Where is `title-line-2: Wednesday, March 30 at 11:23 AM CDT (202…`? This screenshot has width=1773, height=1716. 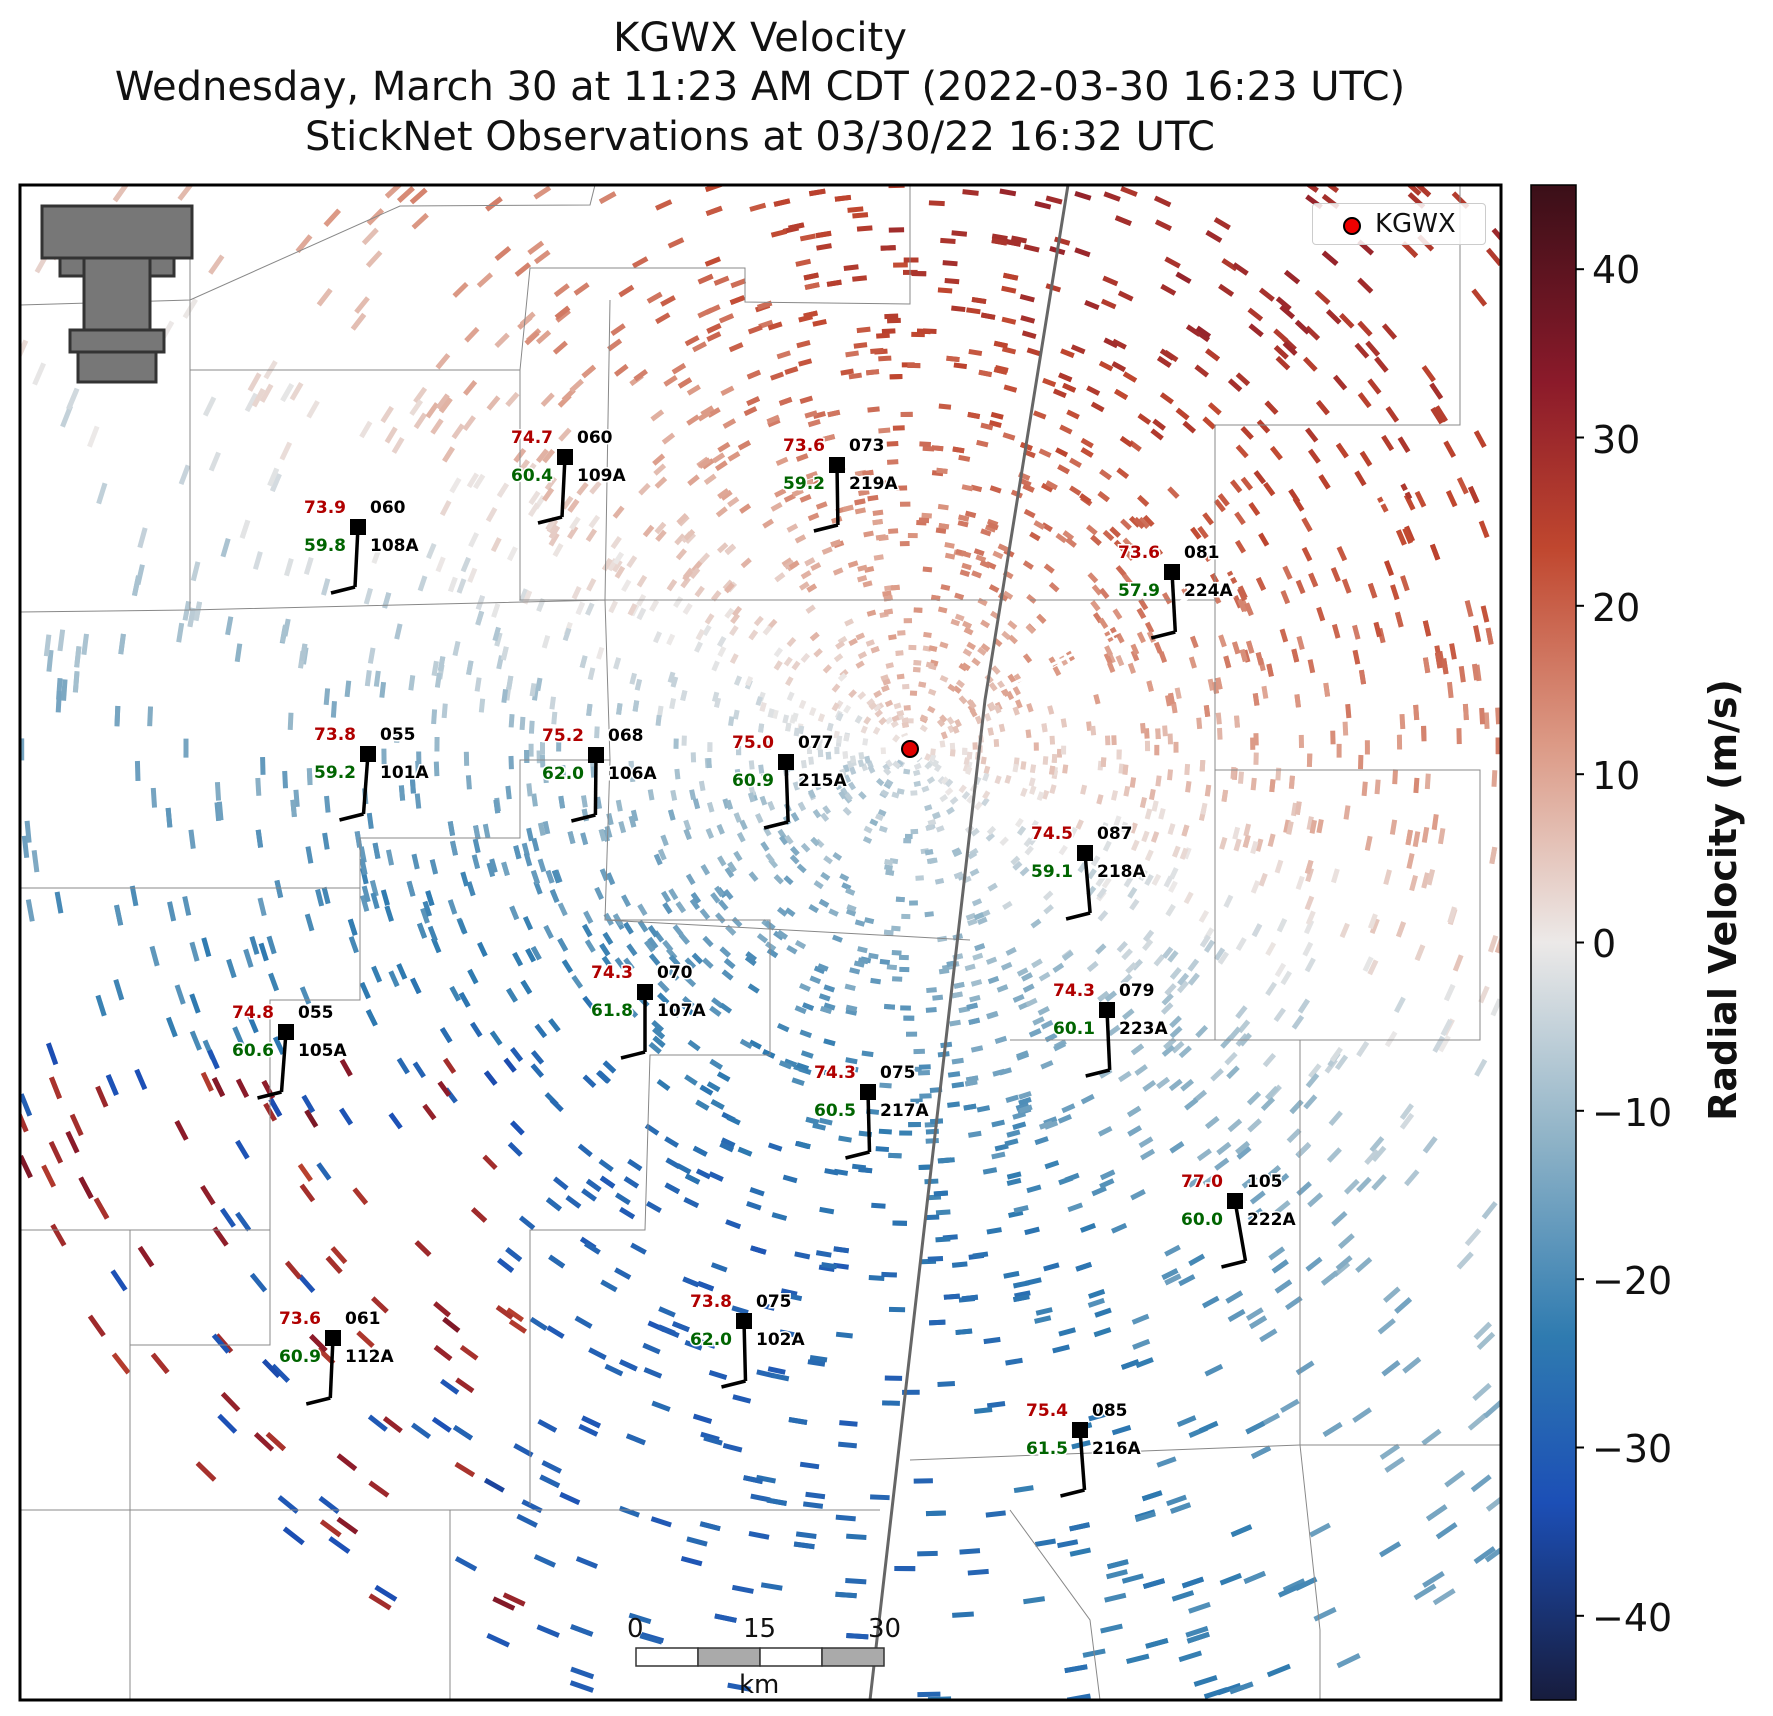 title-line-2: Wednesday, March 30 at 11:23 AM CDT (202… is located at coordinates (760, 87).